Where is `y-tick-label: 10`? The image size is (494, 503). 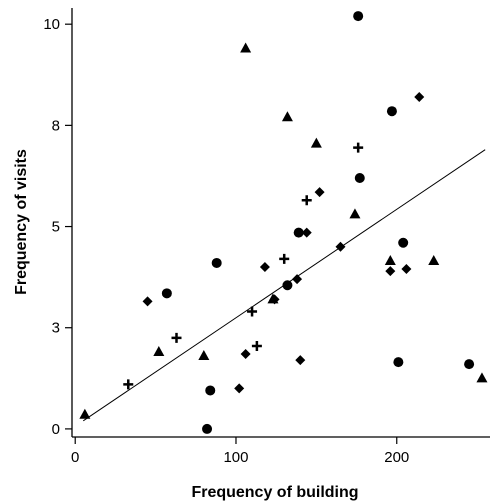
y-tick-label: 10 is located at coordinates (51, 24).